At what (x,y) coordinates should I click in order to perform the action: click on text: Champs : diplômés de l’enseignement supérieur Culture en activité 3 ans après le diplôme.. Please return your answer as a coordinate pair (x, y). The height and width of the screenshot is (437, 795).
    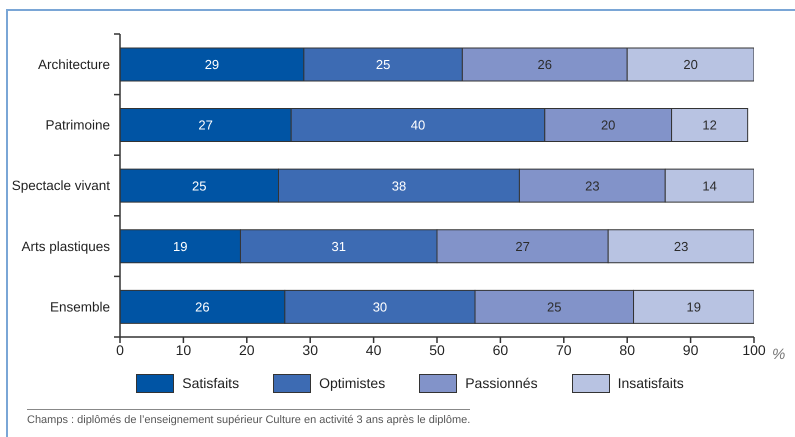
    Looking at the image, I should click on (248, 419).